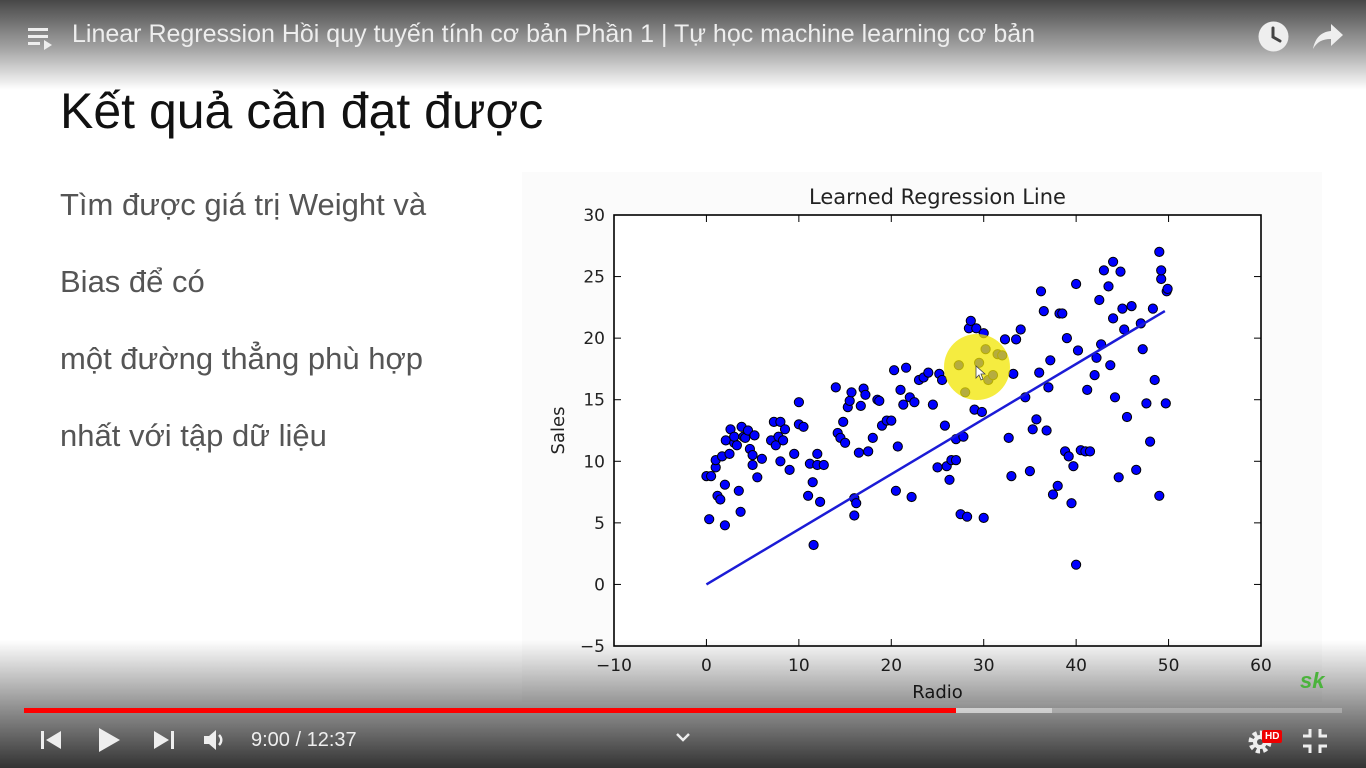 The image size is (1366, 768). What do you see at coordinates (1273, 36) in the screenshot?
I see `clock-icon` at bounding box center [1273, 36].